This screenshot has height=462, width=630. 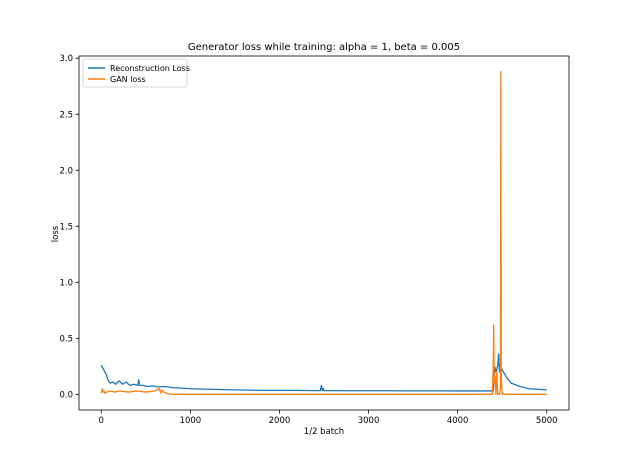 I want to click on legend-label-0: Reconstruction Loss, so click(x=150, y=68).